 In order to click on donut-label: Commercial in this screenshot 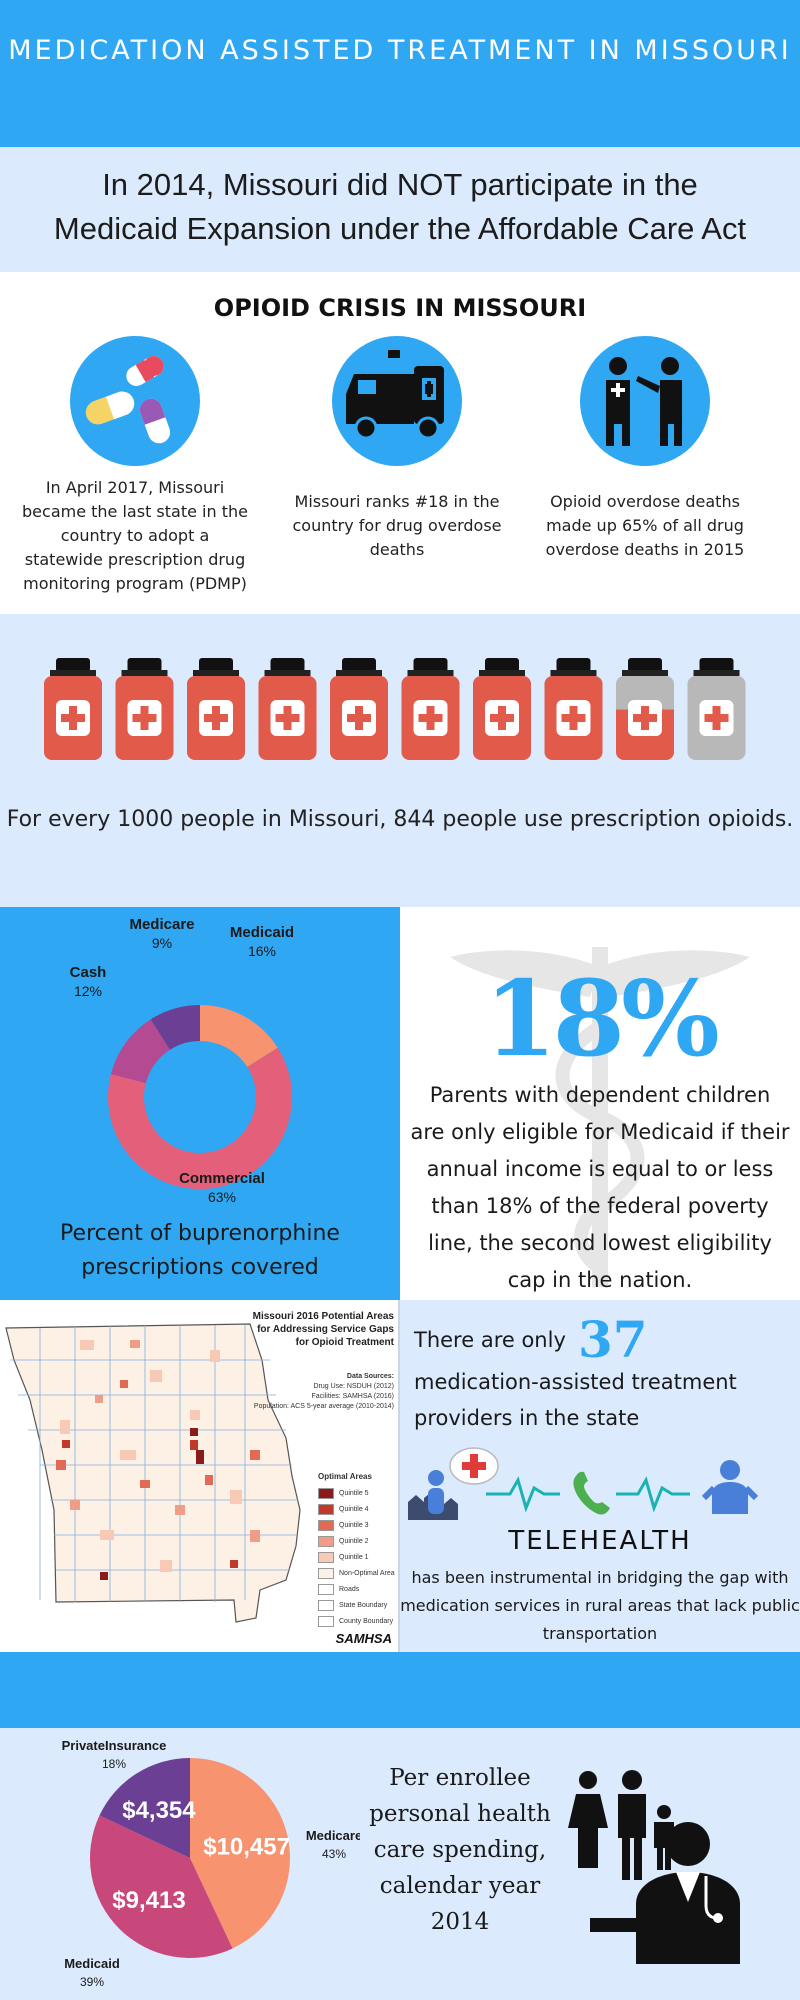, I will do `click(222, 1178)`.